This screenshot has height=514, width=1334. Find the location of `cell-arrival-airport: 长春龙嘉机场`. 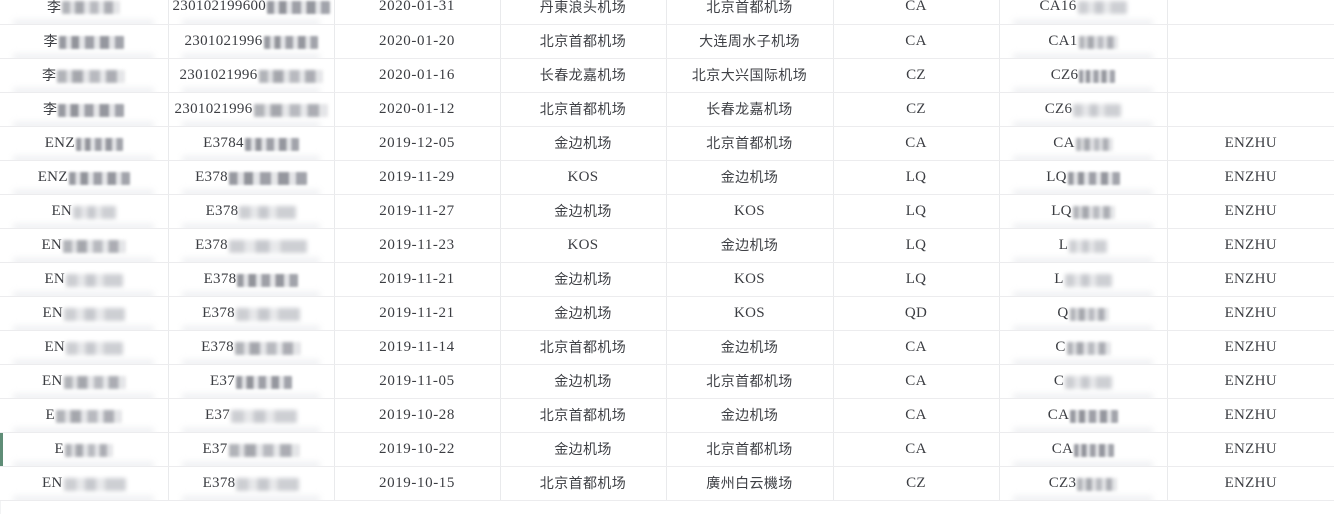

cell-arrival-airport: 长春龙嘉机场 is located at coordinates (750, 109).